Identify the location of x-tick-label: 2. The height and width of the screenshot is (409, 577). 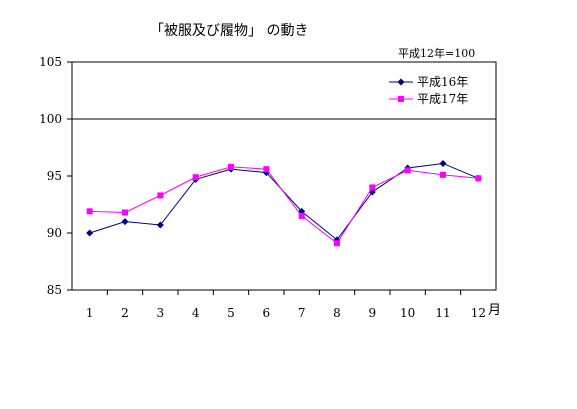
(125, 313).